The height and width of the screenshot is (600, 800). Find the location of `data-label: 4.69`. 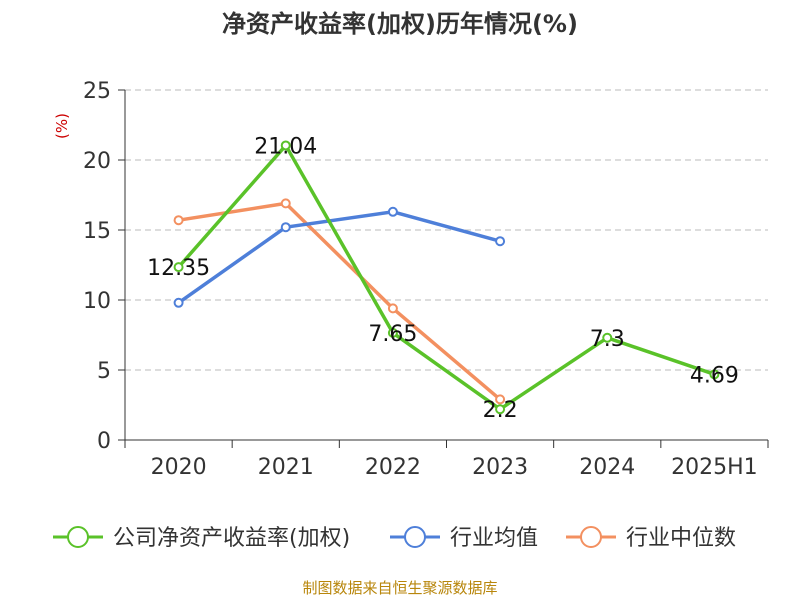

data-label: 4.69 is located at coordinates (714, 375).